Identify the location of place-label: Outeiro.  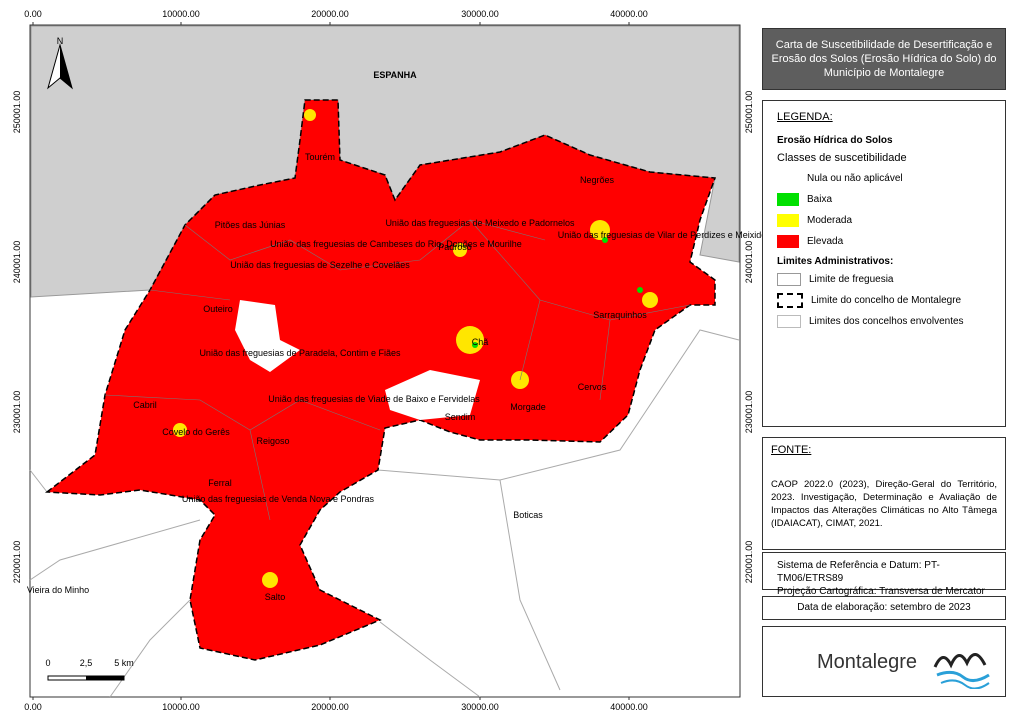
(218, 309).